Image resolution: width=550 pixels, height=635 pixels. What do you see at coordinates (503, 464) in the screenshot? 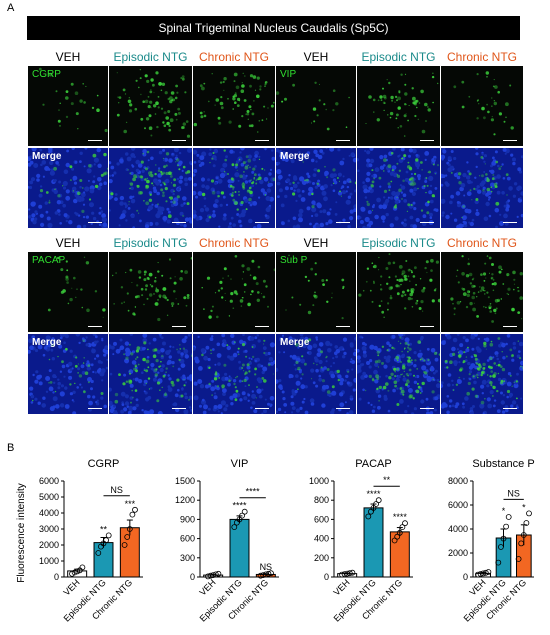
I see `chart-title: Substance P` at bounding box center [503, 464].